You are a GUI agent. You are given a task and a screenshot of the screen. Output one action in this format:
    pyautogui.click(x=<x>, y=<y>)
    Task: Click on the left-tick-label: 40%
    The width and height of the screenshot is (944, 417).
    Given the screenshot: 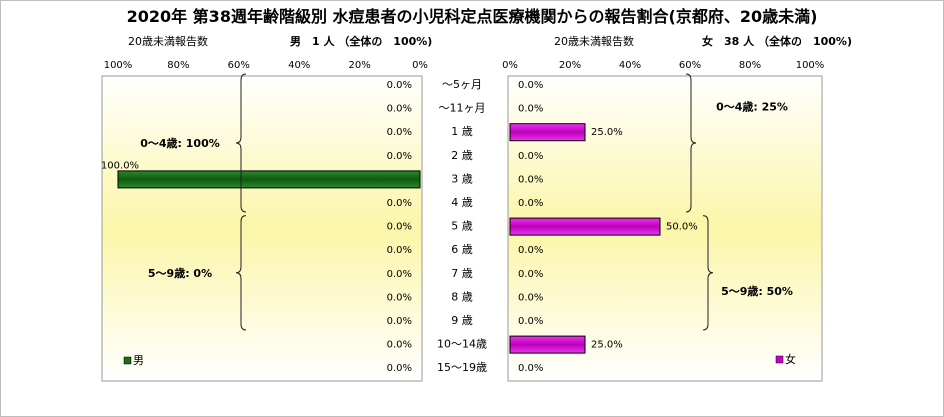 What is the action you would take?
    pyautogui.click(x=299, y=65)
    